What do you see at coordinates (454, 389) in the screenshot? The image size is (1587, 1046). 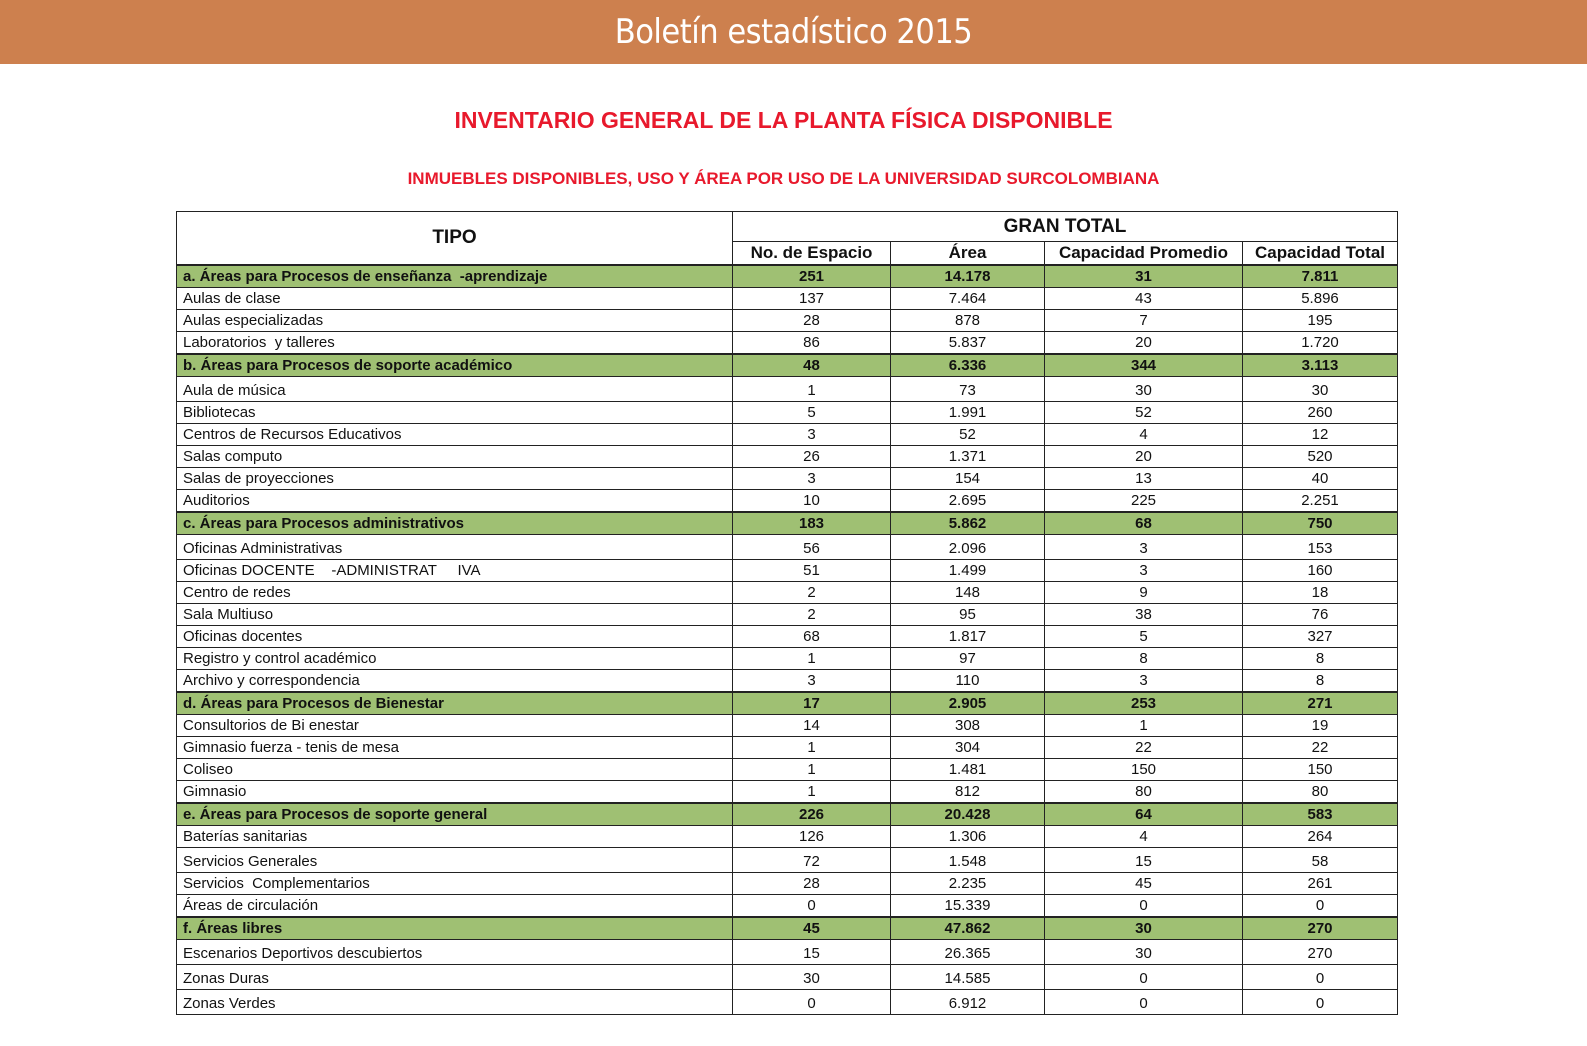 I see `row-label: Aula de música` at bounding box center [454, 389].